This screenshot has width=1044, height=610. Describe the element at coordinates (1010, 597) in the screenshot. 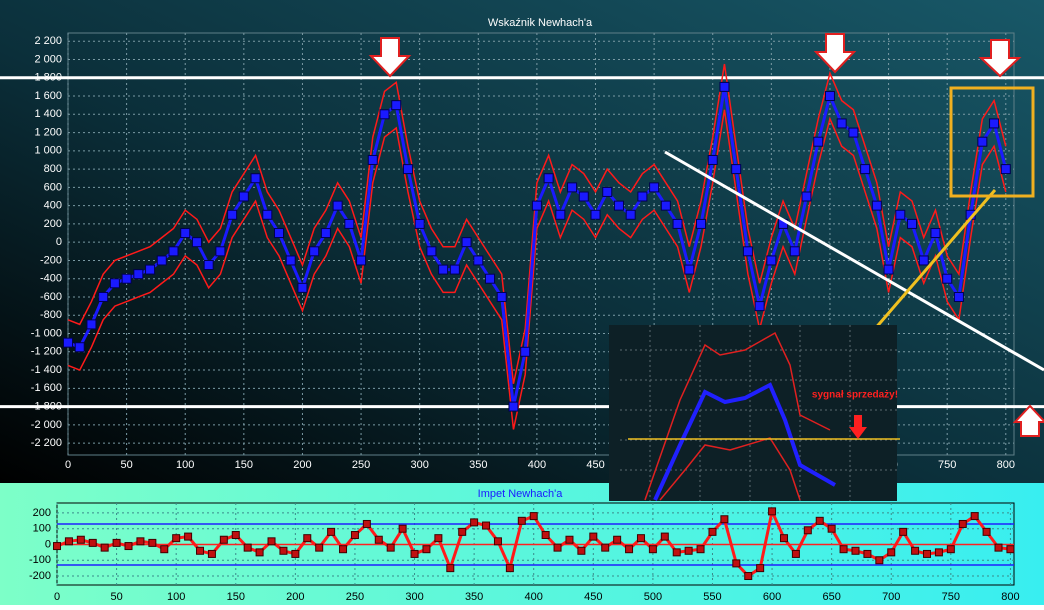

I see `x-tick-label: 800` at that location.